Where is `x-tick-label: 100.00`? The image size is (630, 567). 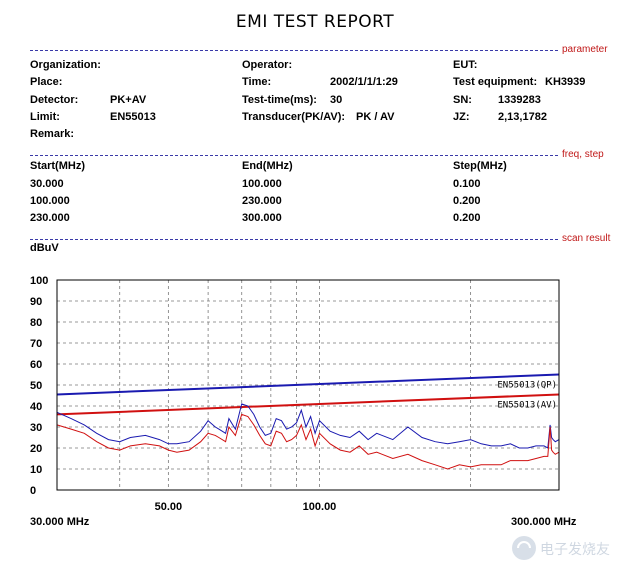 x-tick-label: 100.00 is located at coordinates (320, 507).